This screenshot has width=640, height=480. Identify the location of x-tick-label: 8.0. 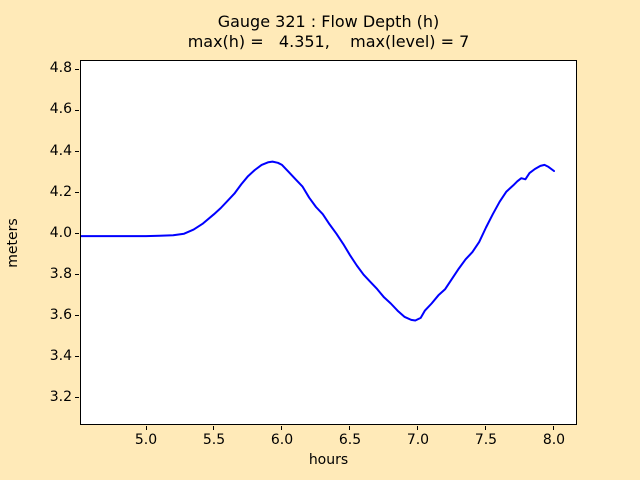
(554, 440).